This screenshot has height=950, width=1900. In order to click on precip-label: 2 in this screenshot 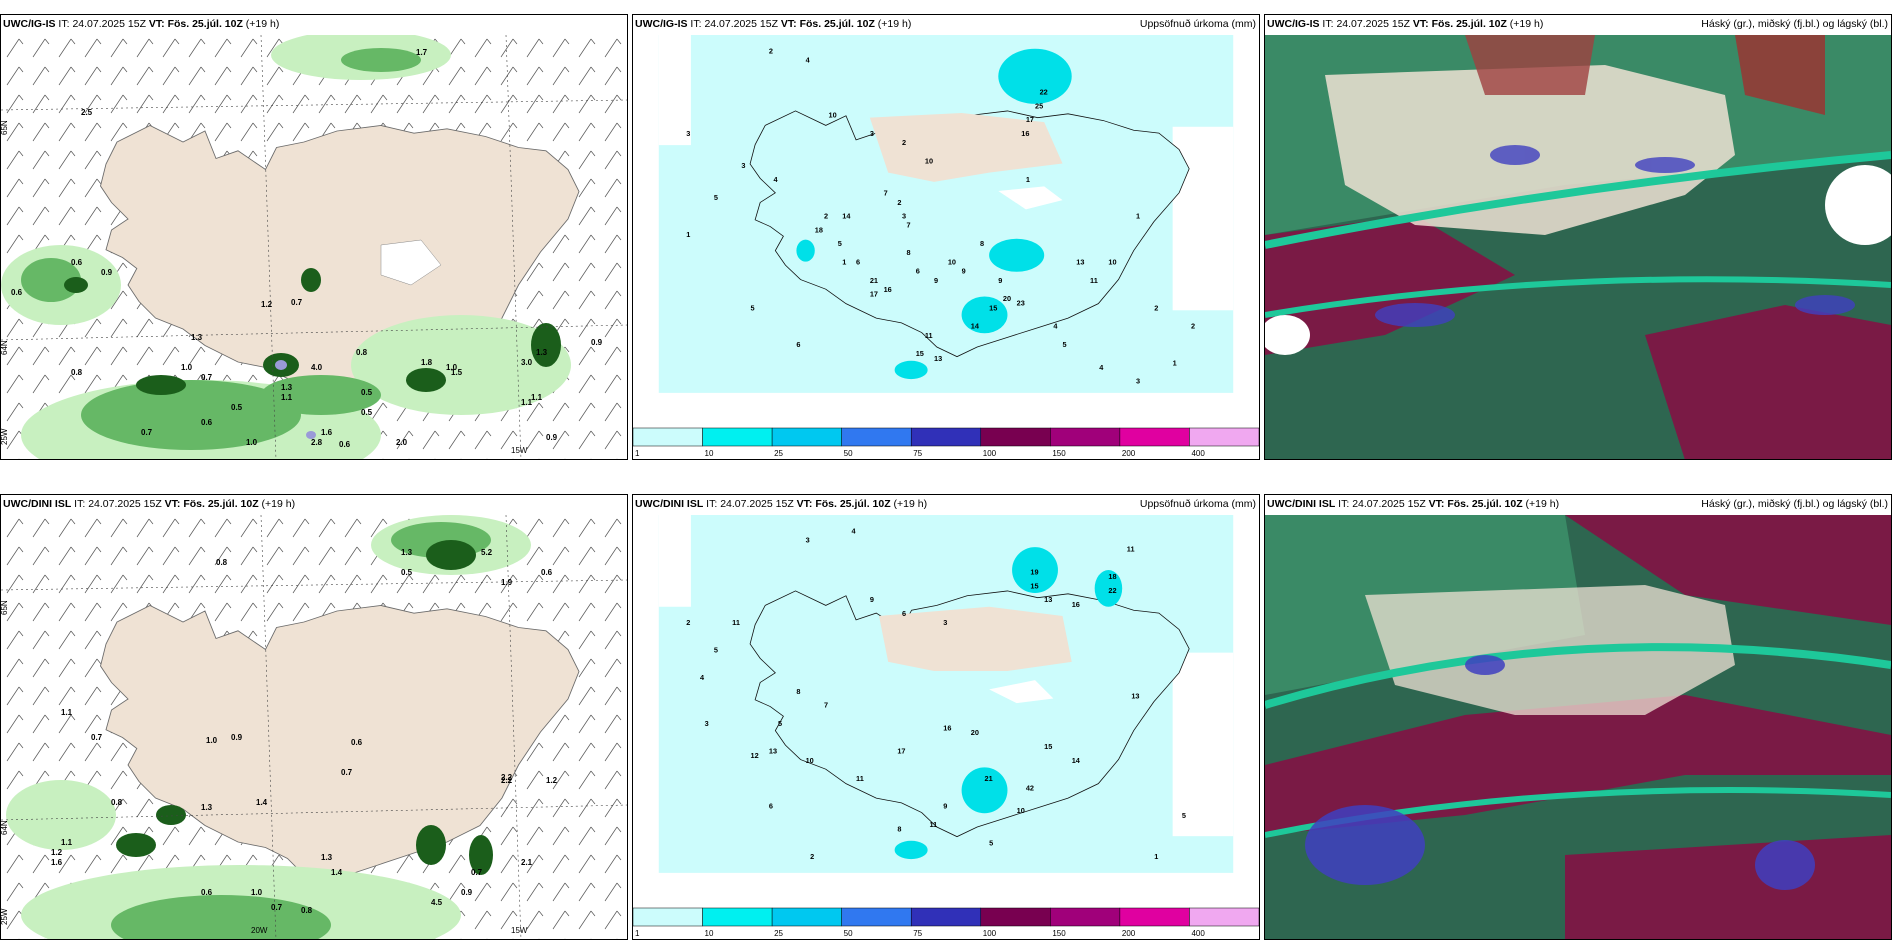, I will do `click(812, 856)`.